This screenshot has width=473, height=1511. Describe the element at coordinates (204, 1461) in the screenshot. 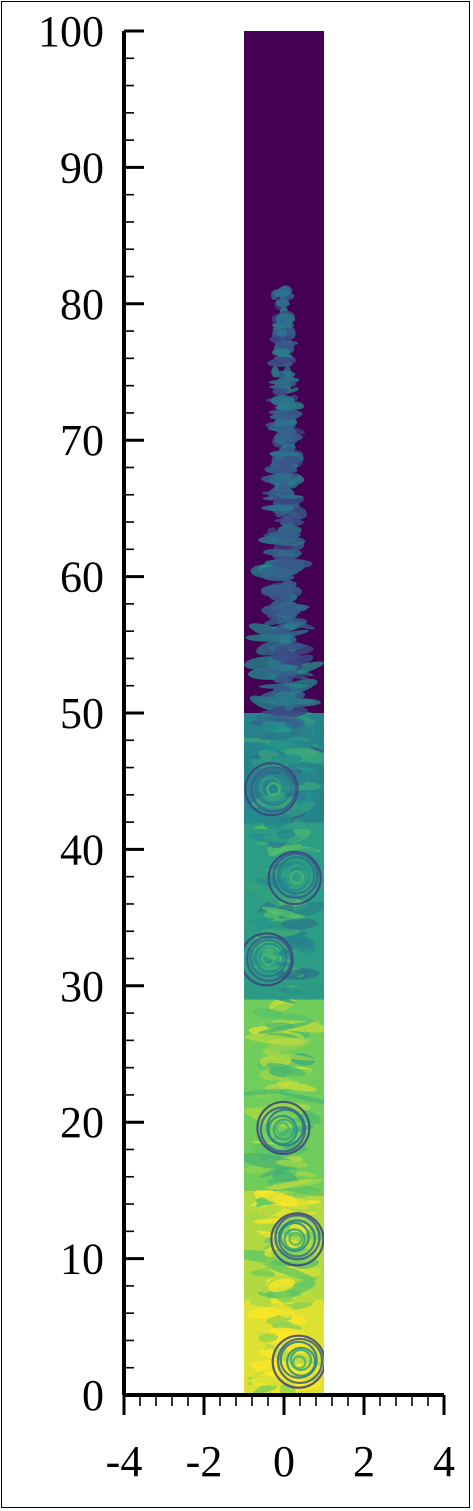

I see `x-tick-label: -2` at that location.